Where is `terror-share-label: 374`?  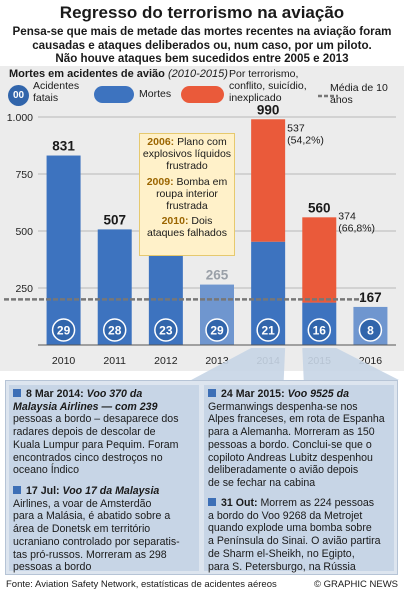 terror-share-label: 374 is located at coordinates (347, 216).